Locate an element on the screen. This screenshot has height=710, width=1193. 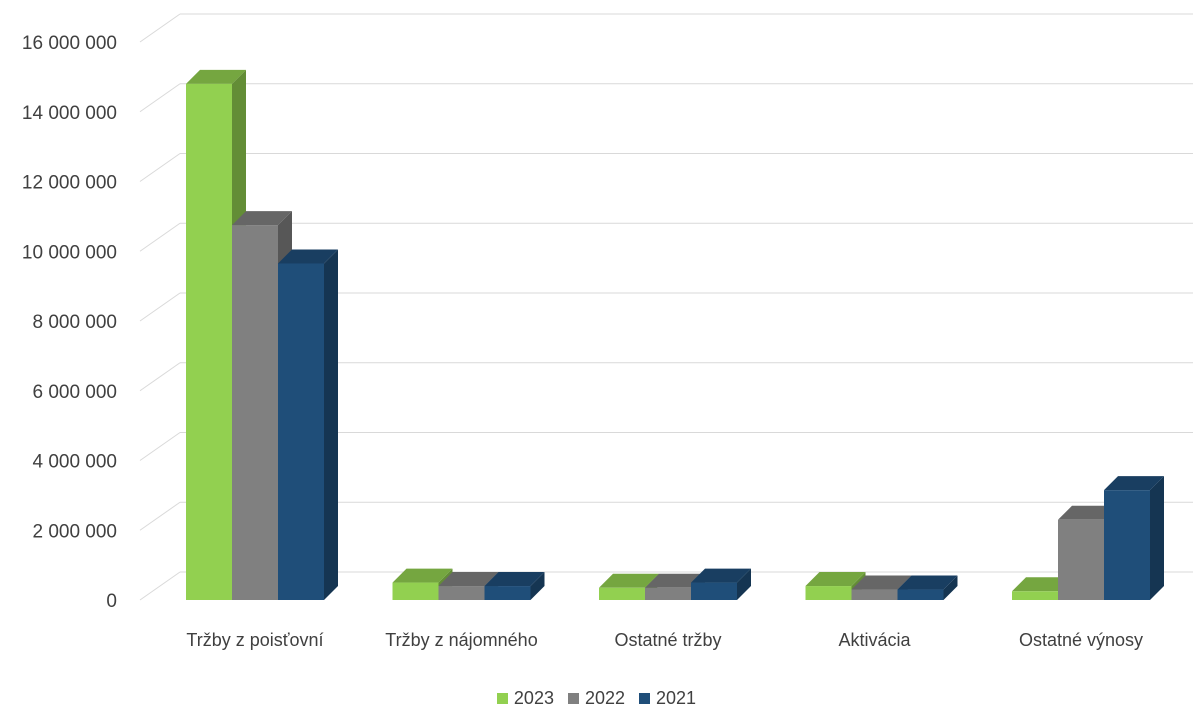
y-tick-label: 10 000 000 is located at coordinates (69, 252).